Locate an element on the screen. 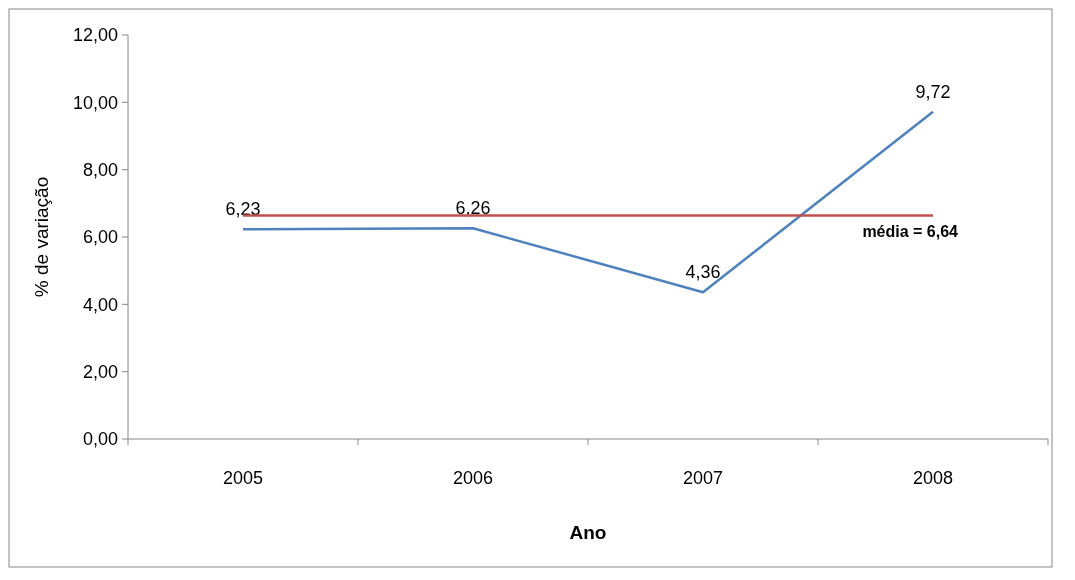  y-axis-title: % de variação is located at coordinates (41, 237).